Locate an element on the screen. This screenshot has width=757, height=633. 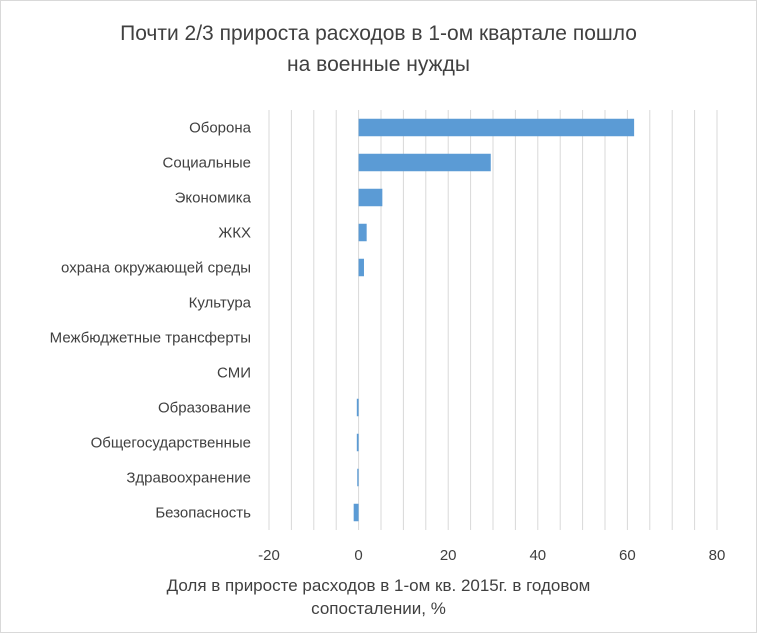
x-tick-label: 20 is located at coordinates (448, 555).